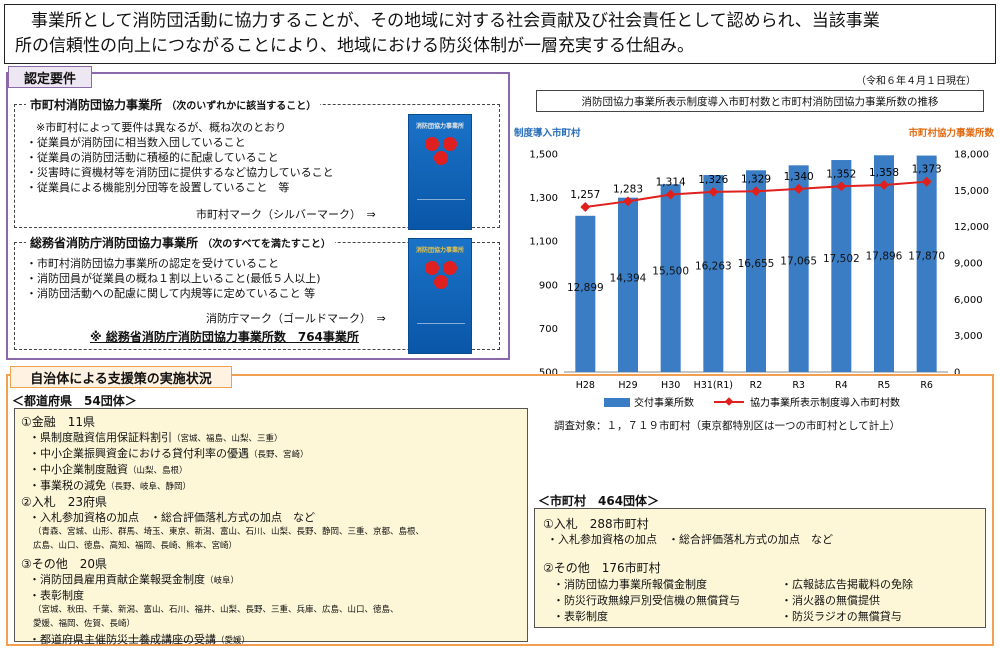 The width and height of the screenshot is (1000, 650). What do you see at coordinates (224, 337) in the screenshot?
I see `fdma-office-count: ※ 総務省消防庁消防団協力事業所数 764事業所` at bounding box center [224, 337].